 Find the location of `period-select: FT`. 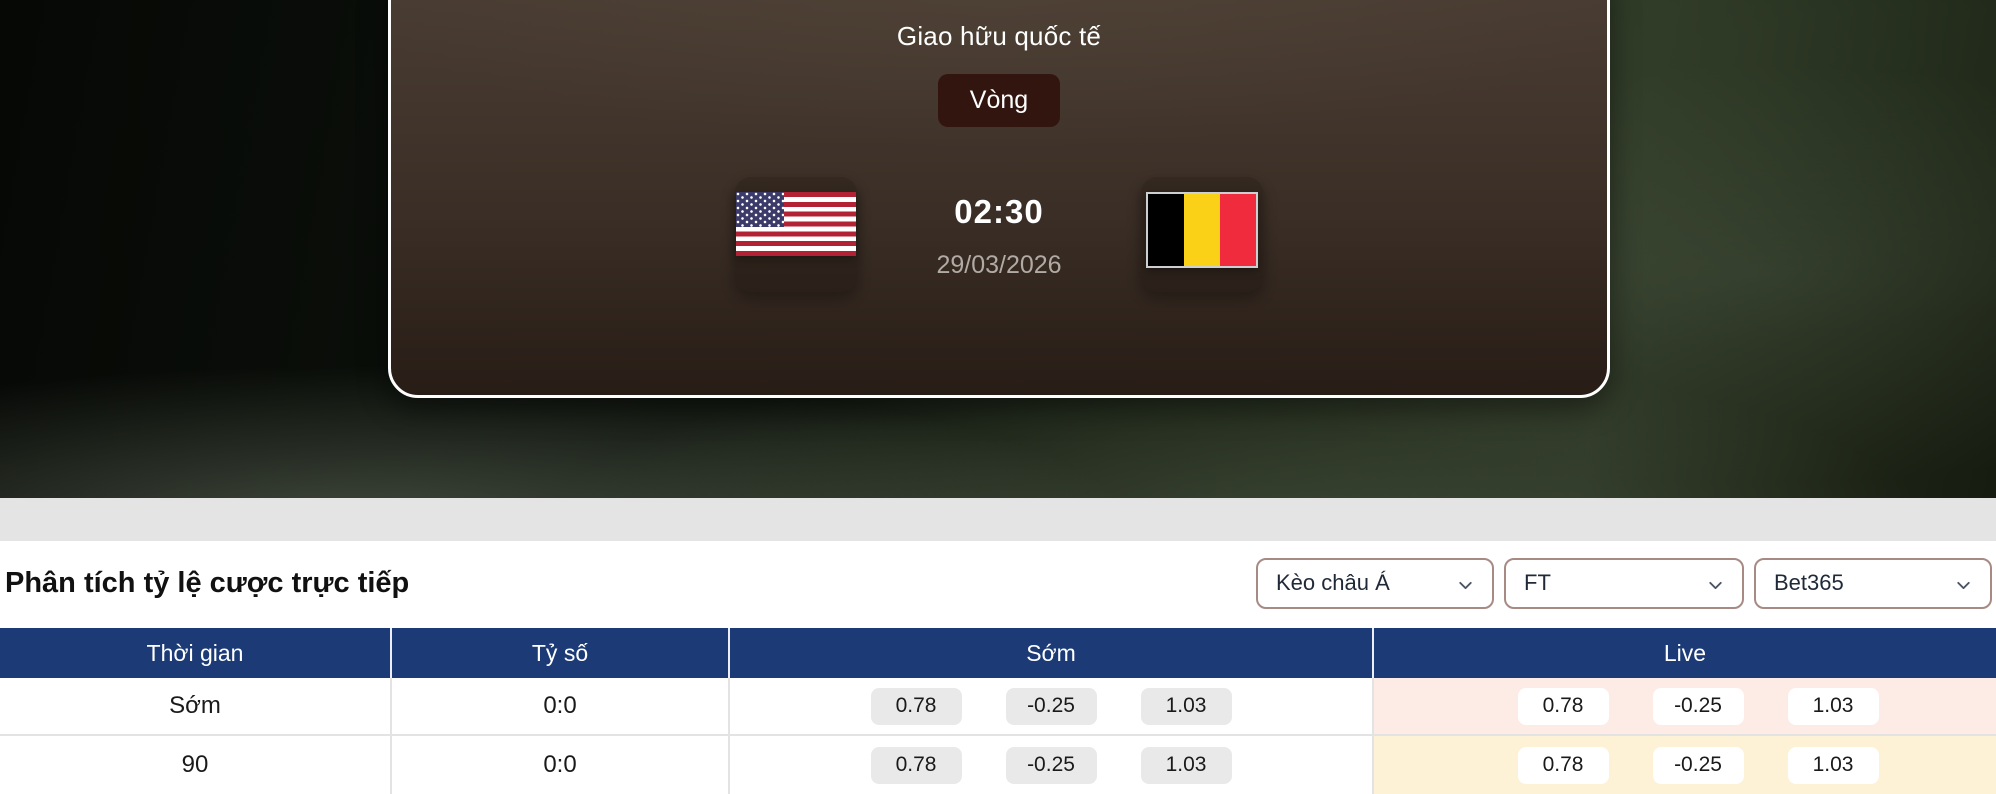

period-select: FT is located at coordinates (1624, 583).